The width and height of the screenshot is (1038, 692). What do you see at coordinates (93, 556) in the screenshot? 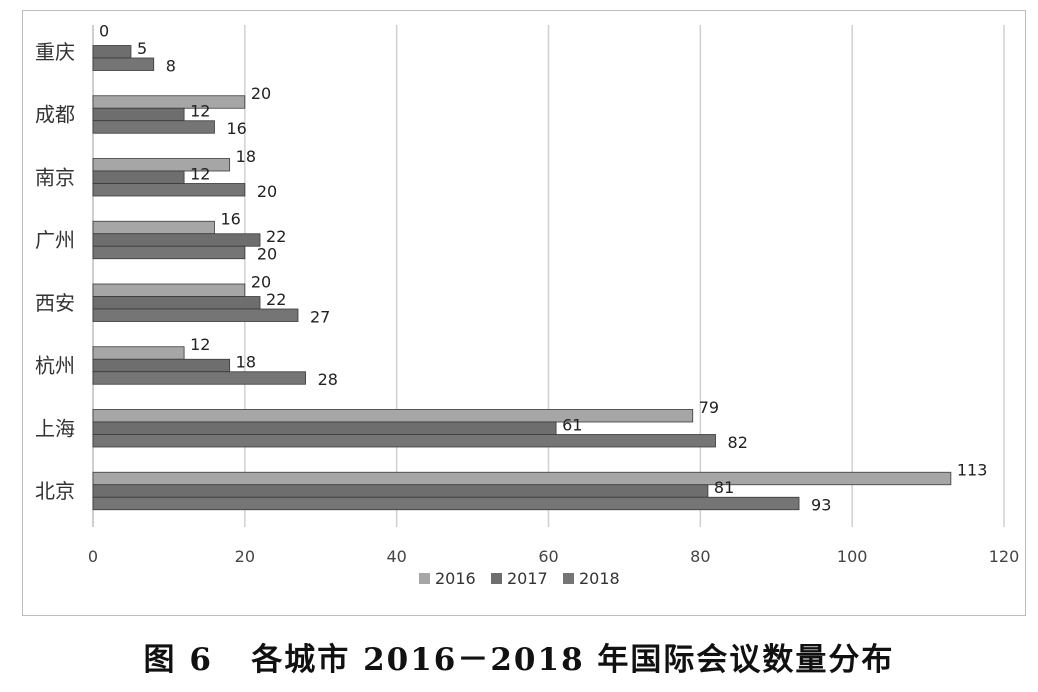
I see `x-tick-label-0: 0` at bounding box center [93, 556].